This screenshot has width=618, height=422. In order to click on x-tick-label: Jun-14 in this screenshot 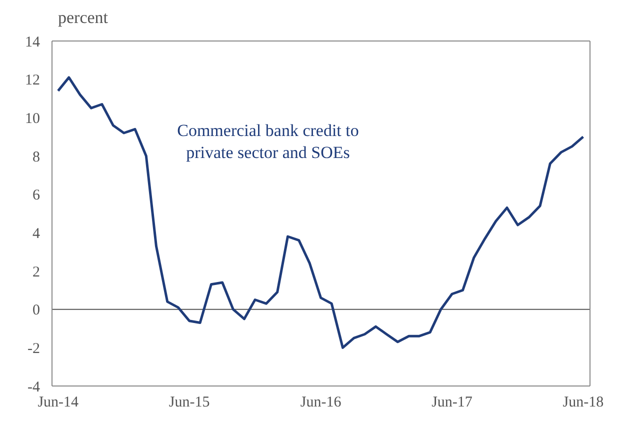, I will do `click(59, 402)`.